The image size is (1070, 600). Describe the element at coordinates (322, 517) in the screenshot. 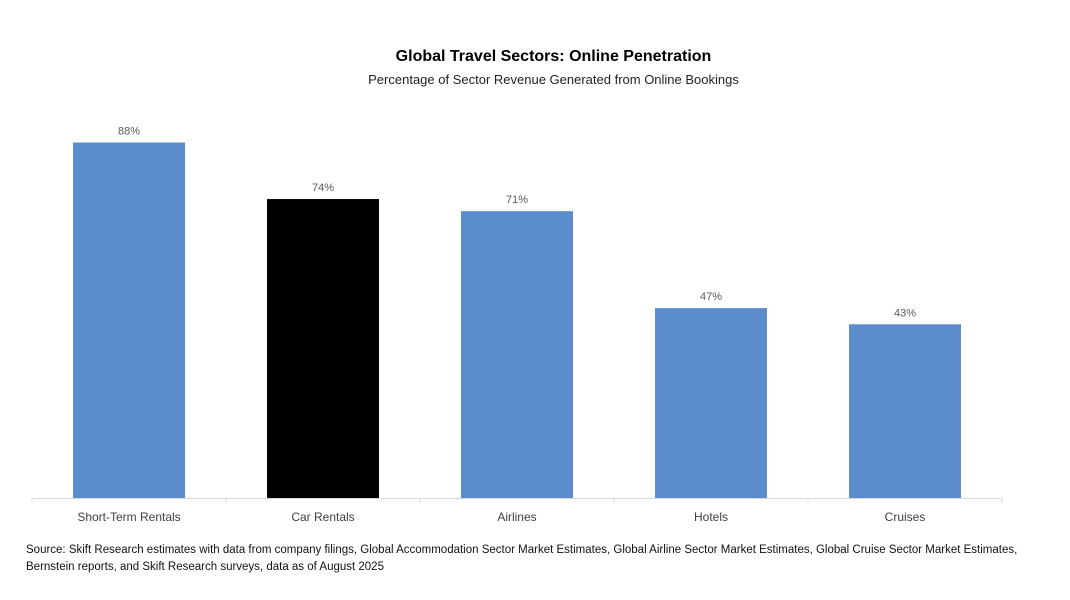

I see `x-tick-label: Car Rentals` at that location.